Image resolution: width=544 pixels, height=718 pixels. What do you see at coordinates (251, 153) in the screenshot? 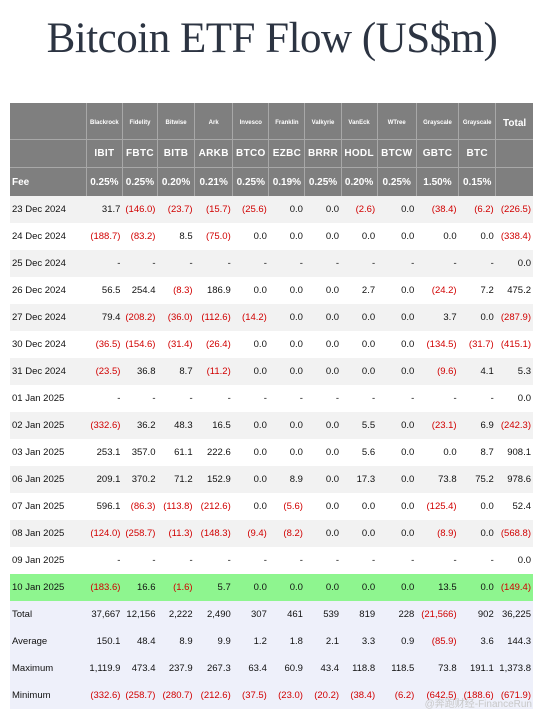
I see `ticker-header-cell: BTCO` at bounding box center [251, 153].